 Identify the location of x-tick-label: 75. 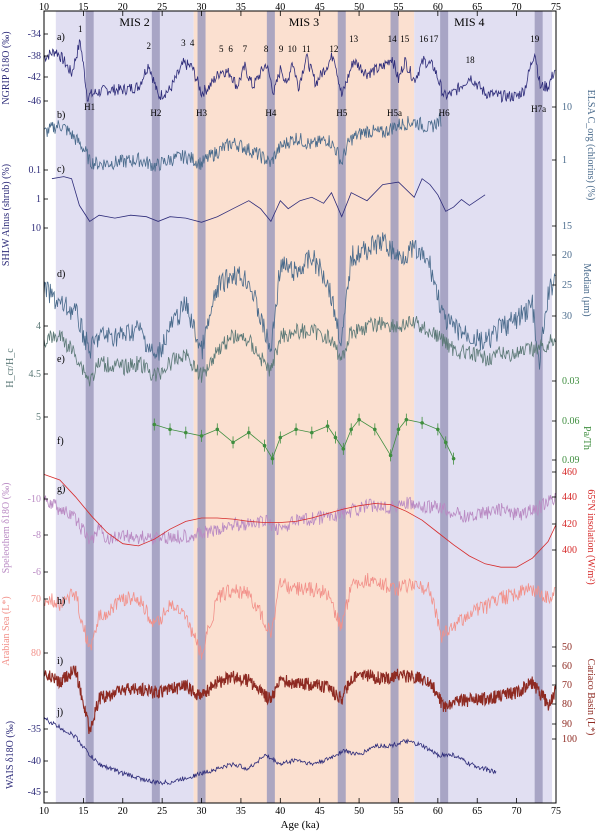
(556, 7).